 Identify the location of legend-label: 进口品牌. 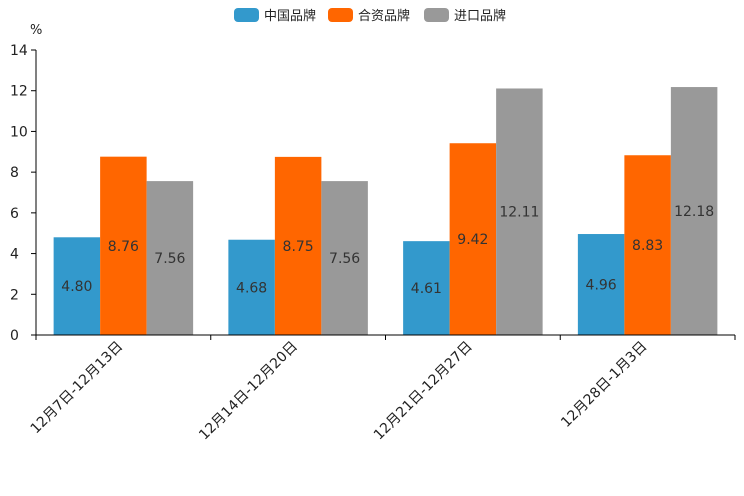
(480, 16).